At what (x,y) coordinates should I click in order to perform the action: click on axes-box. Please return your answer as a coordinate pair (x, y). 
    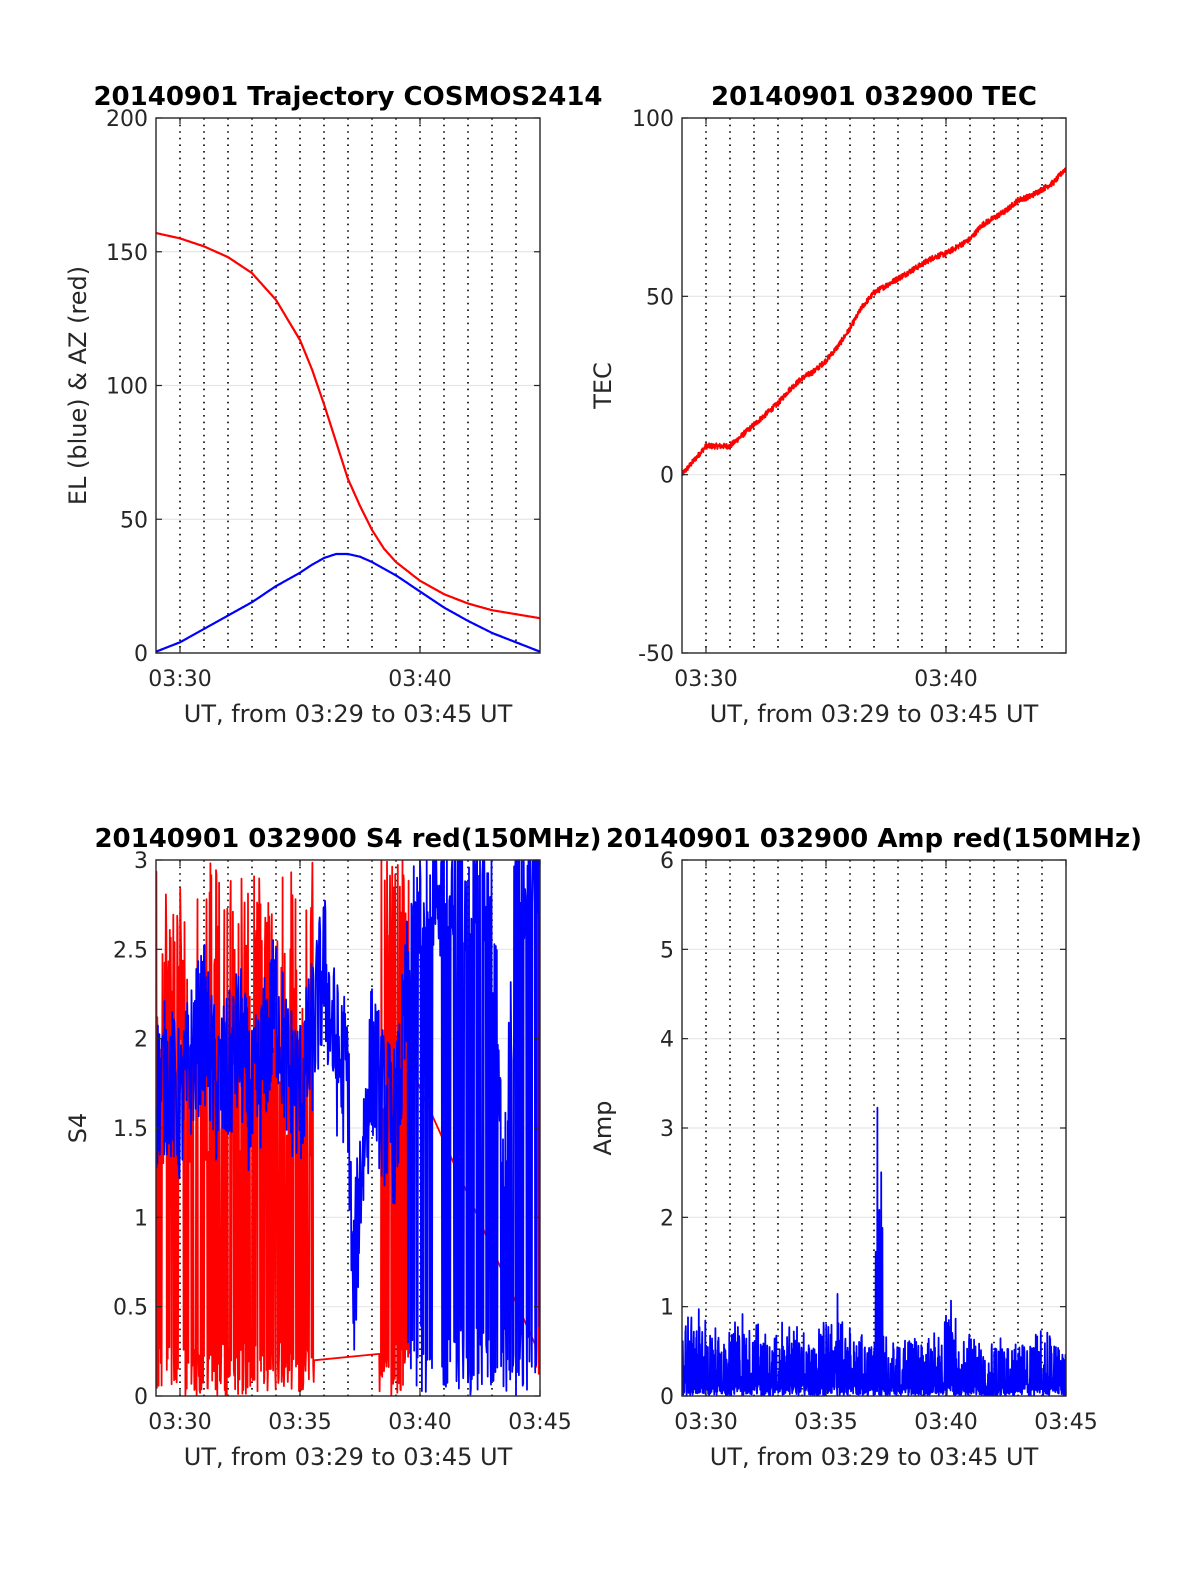
    Looking at the image, I should click on (874, 385).